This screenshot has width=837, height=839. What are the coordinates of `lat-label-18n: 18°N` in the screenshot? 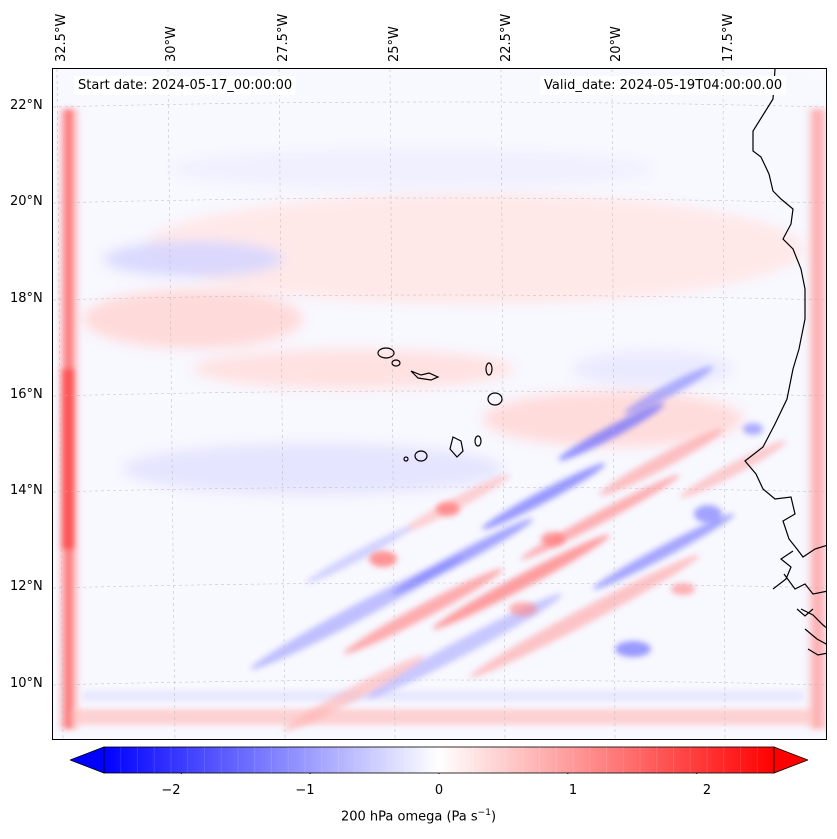 It's located at (26, 298).